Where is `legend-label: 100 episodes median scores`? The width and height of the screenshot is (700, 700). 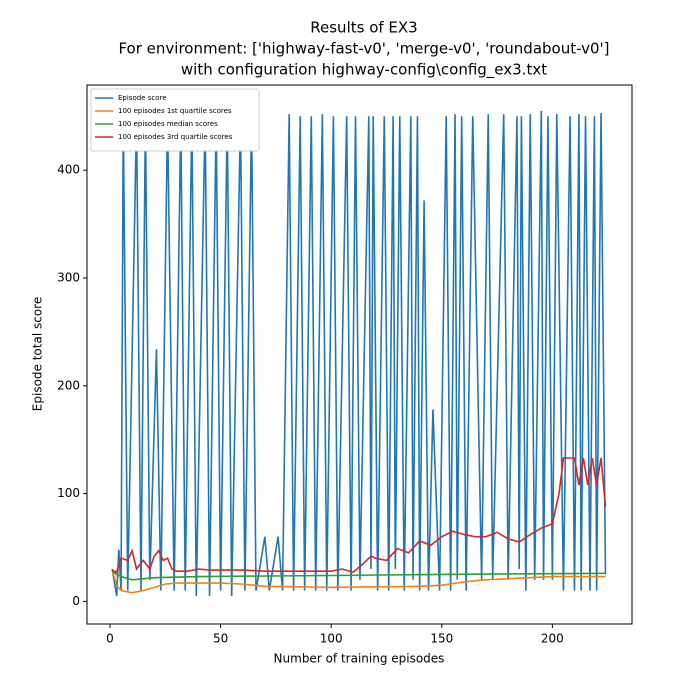 legend-label: 100 episodes median scores is located at coordinates (168, 124).